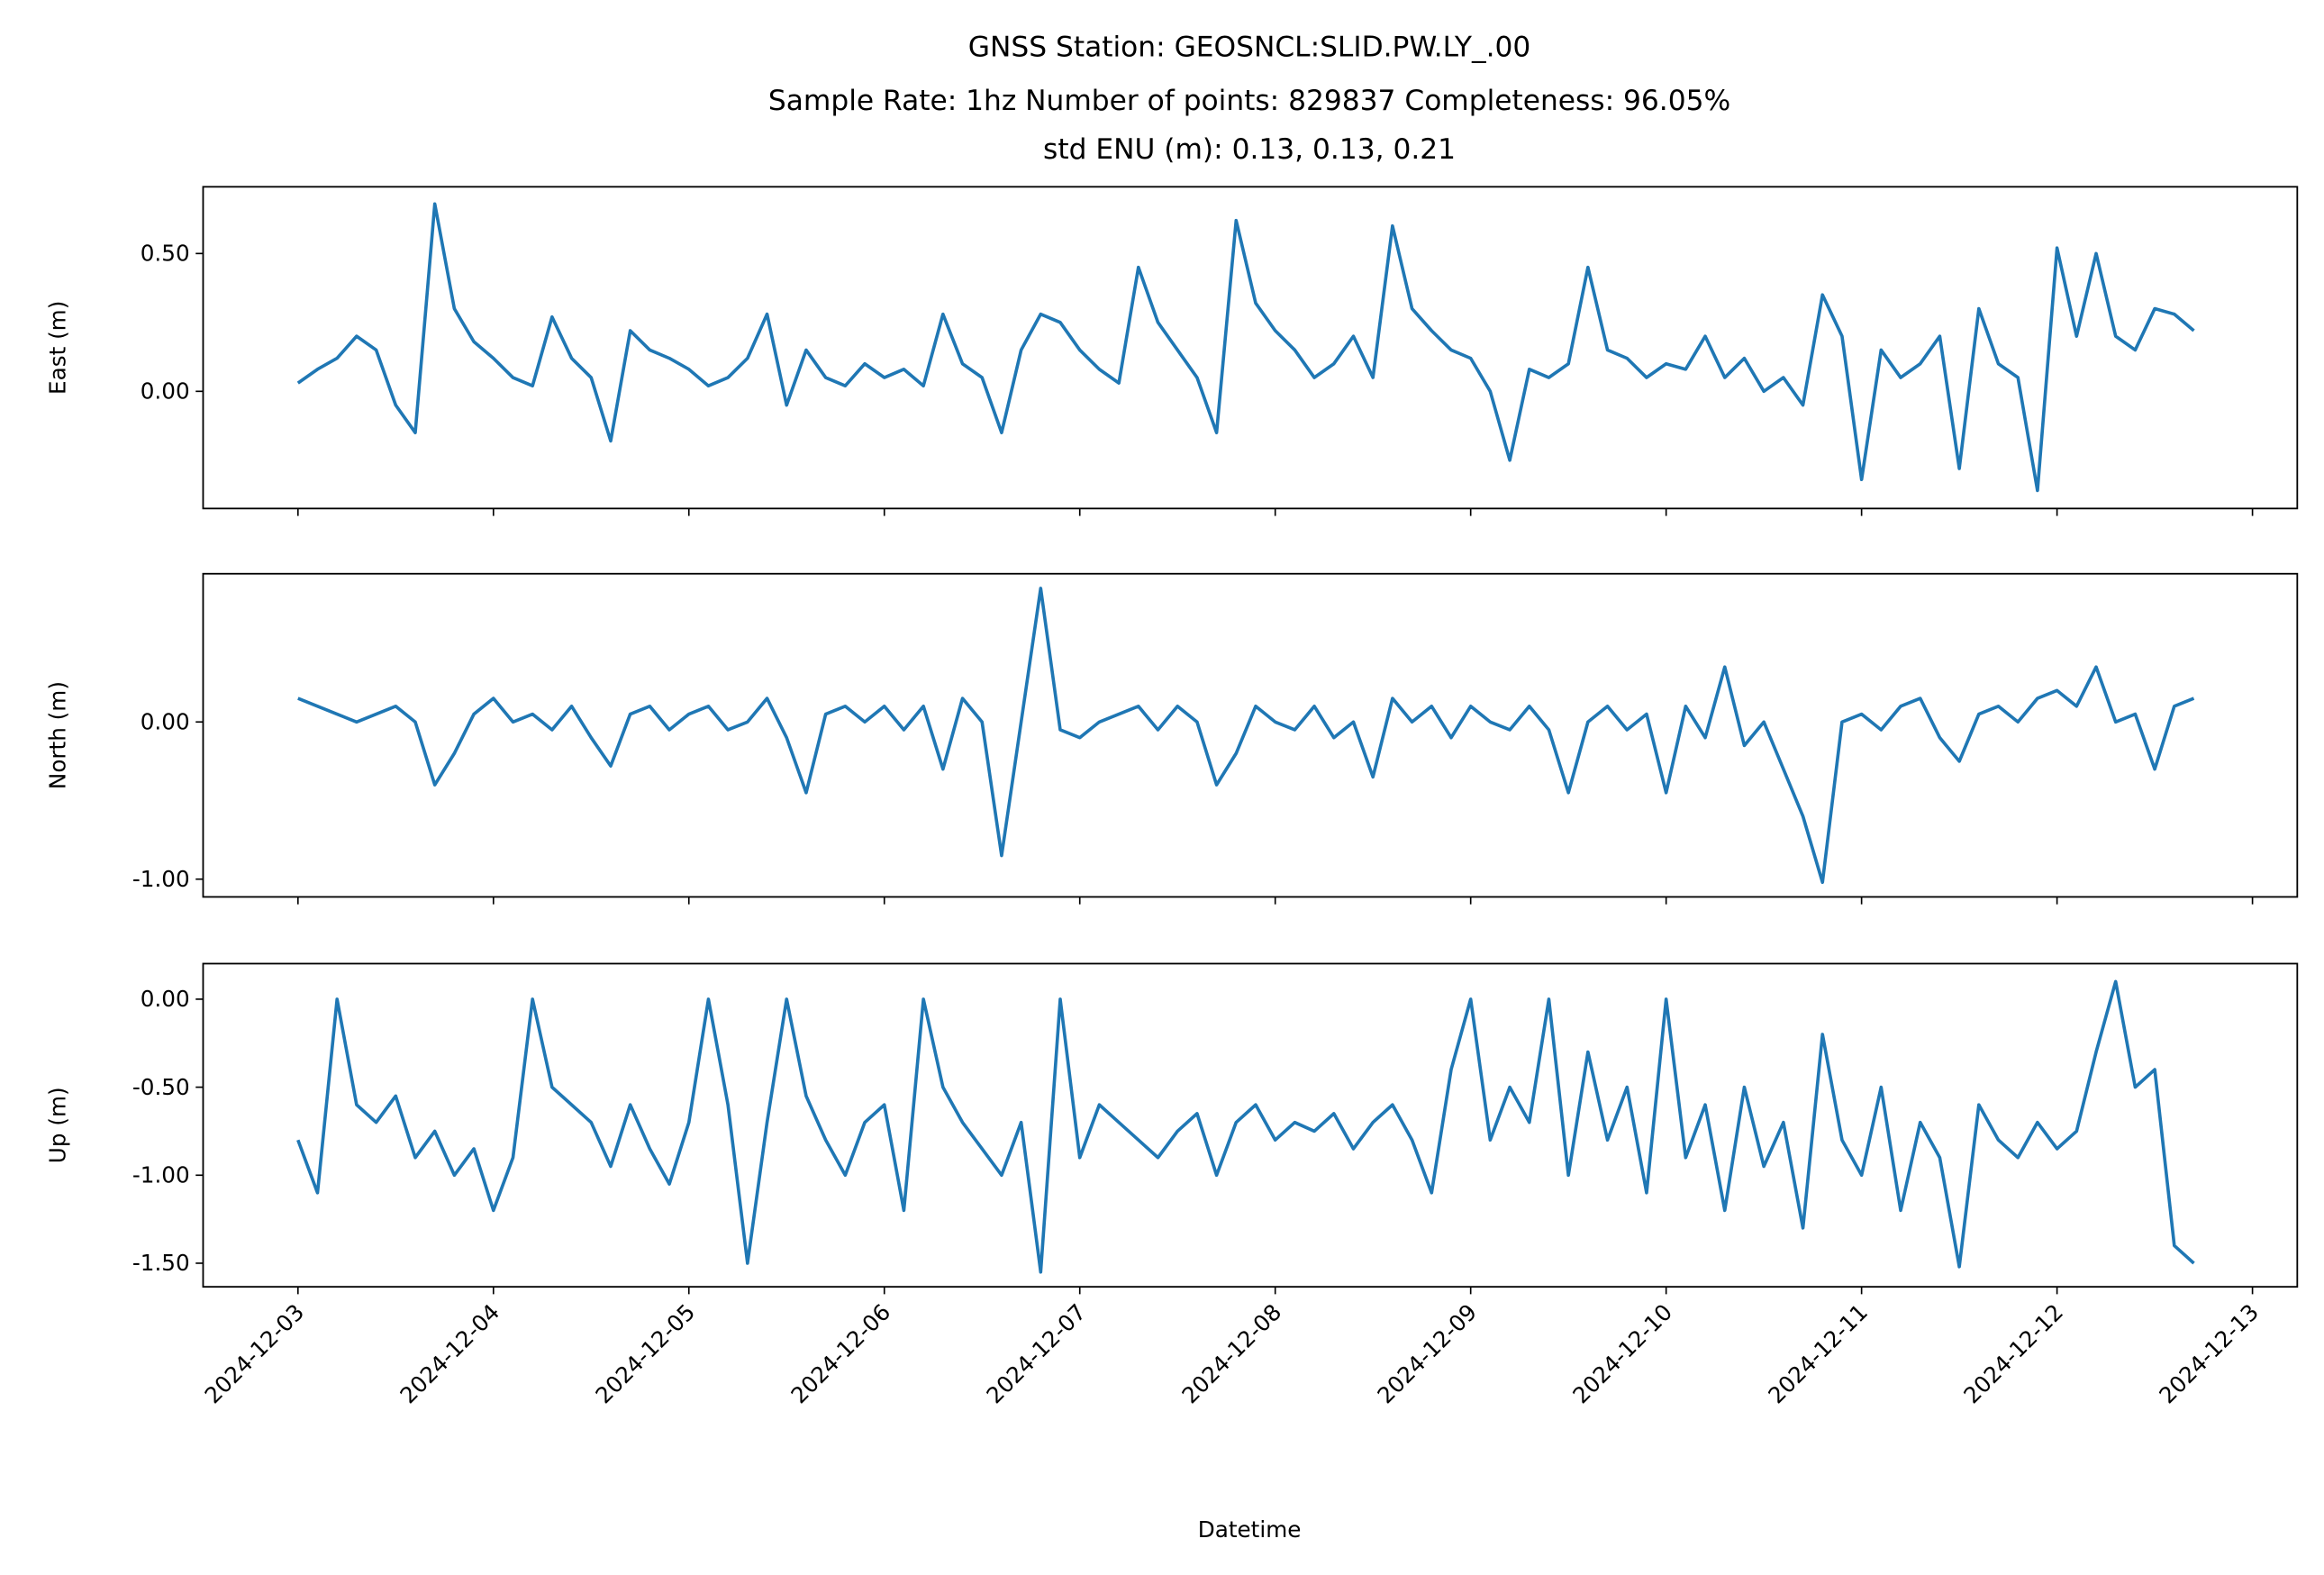 The width and height of the screenshot is (2324, 1575). What do you see at coordinates (57, 735) in the screenshot?
I see `y-axis-label: North (m)` at bounding box center [57, 735].